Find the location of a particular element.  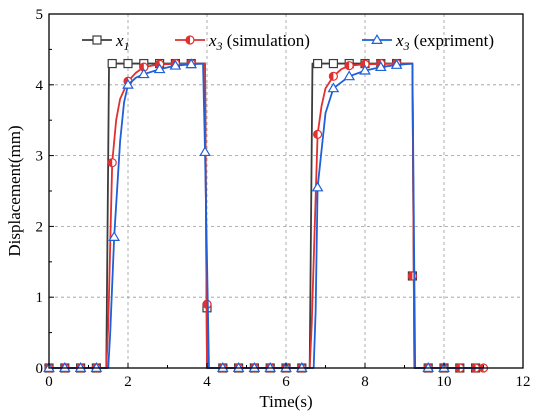

y-tick-label: 1 is located at coordinates (40, 298).